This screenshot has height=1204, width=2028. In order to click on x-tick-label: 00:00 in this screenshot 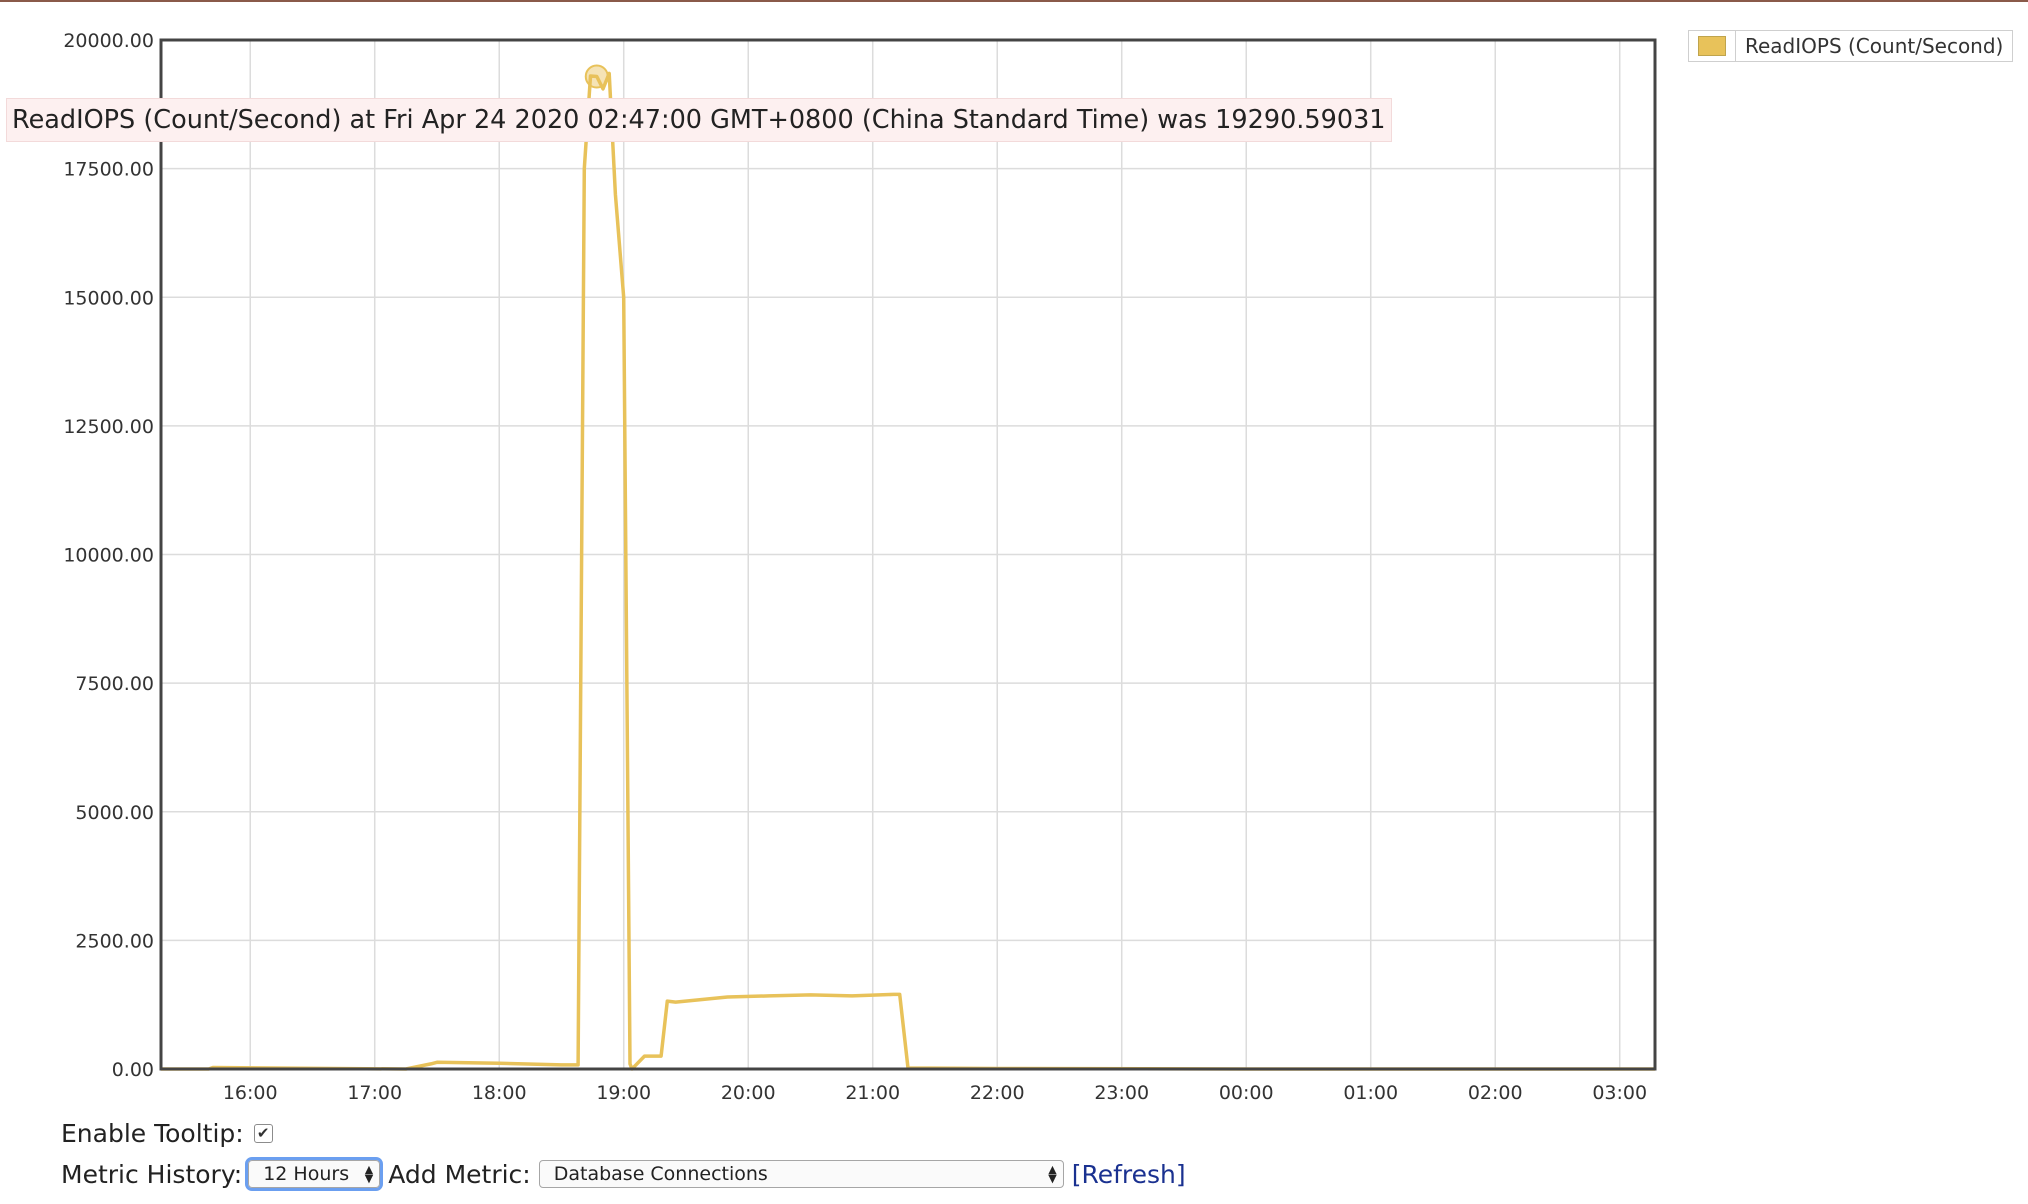, I will do `click(1246, 1093)`.